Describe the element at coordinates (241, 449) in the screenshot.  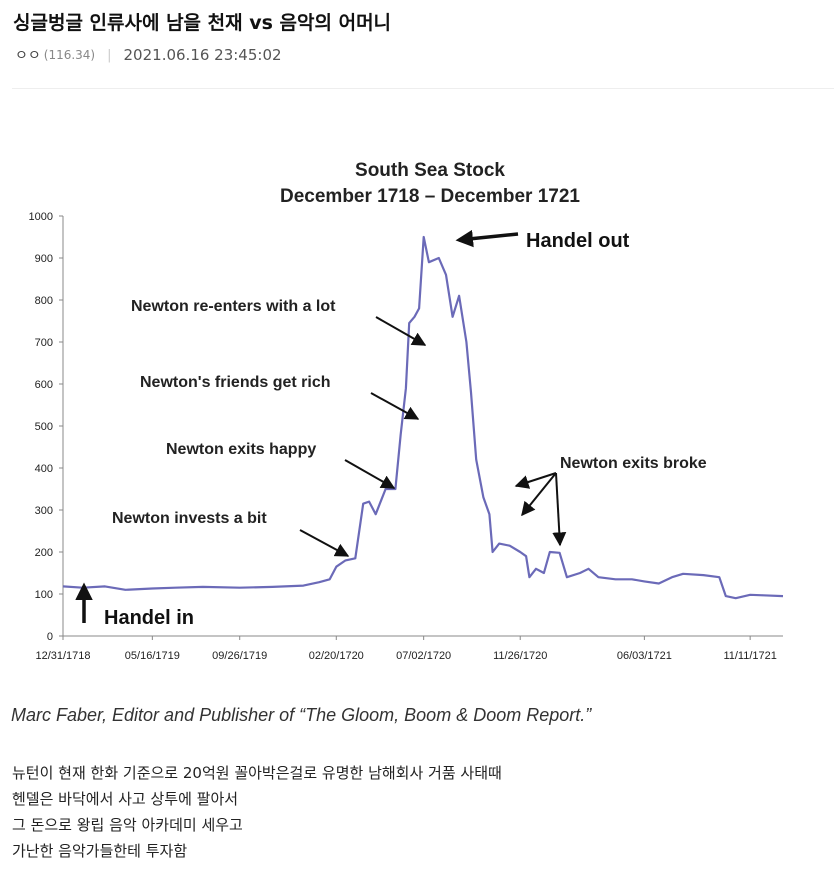
I see `annotation-label: Newton exits happy` at that location.